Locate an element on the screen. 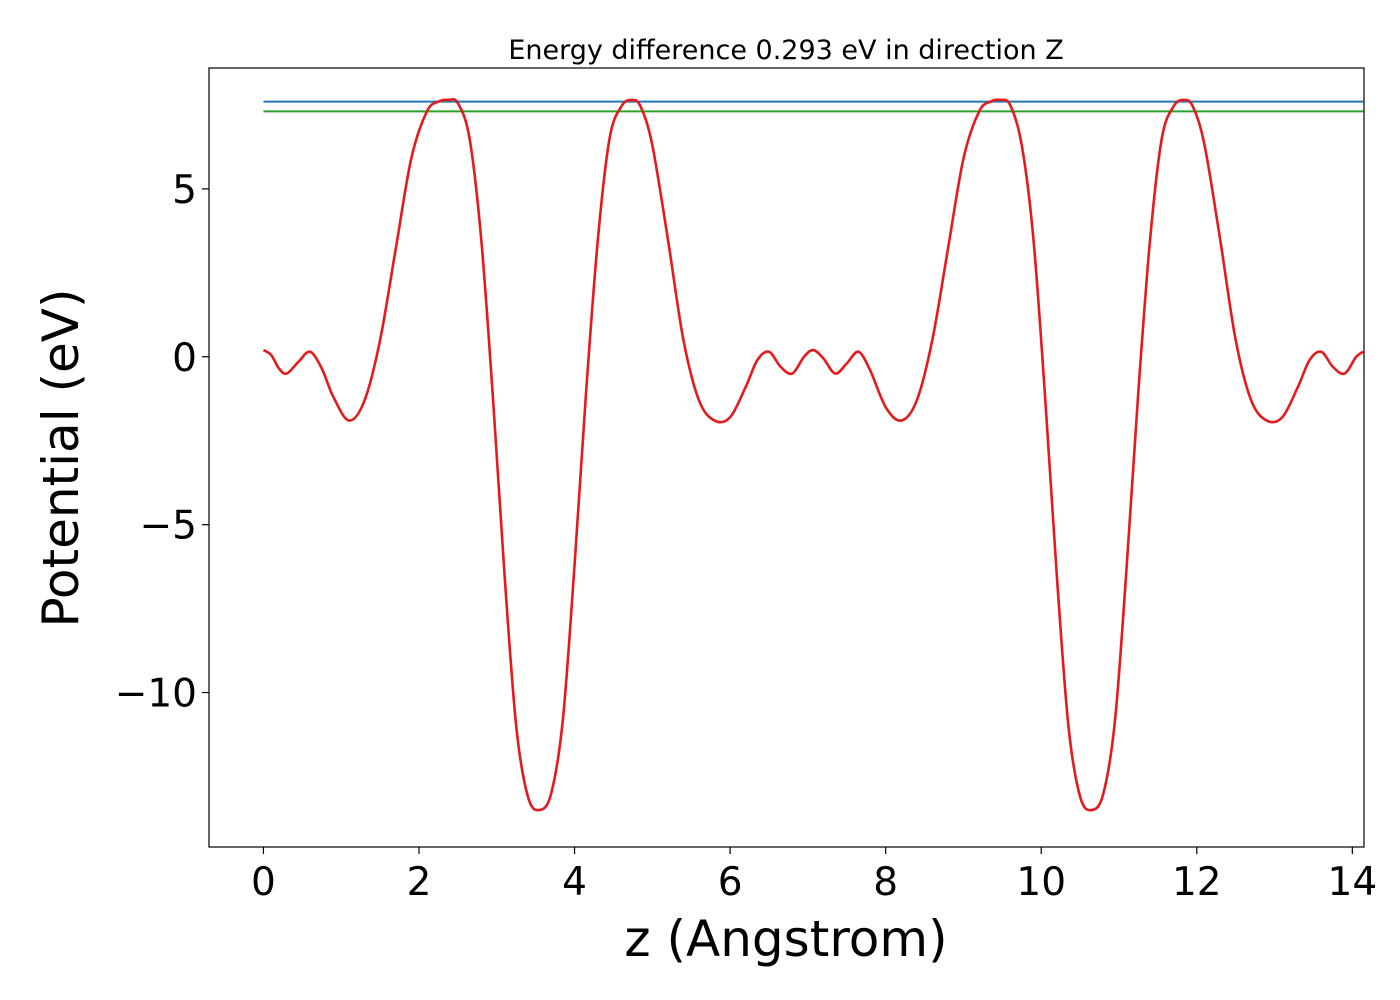  y-tick-label: −5 is located at coordinates (169, 526).